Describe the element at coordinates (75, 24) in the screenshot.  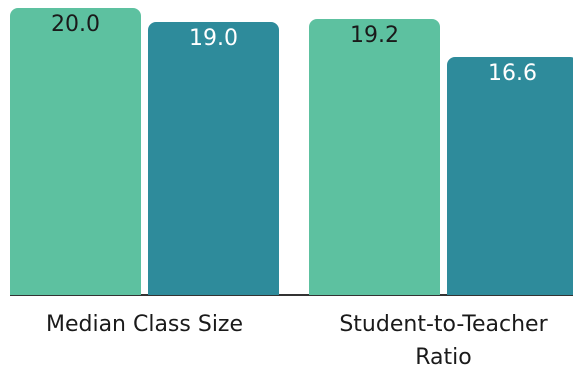
I see `value-label: 20.0` at that location.